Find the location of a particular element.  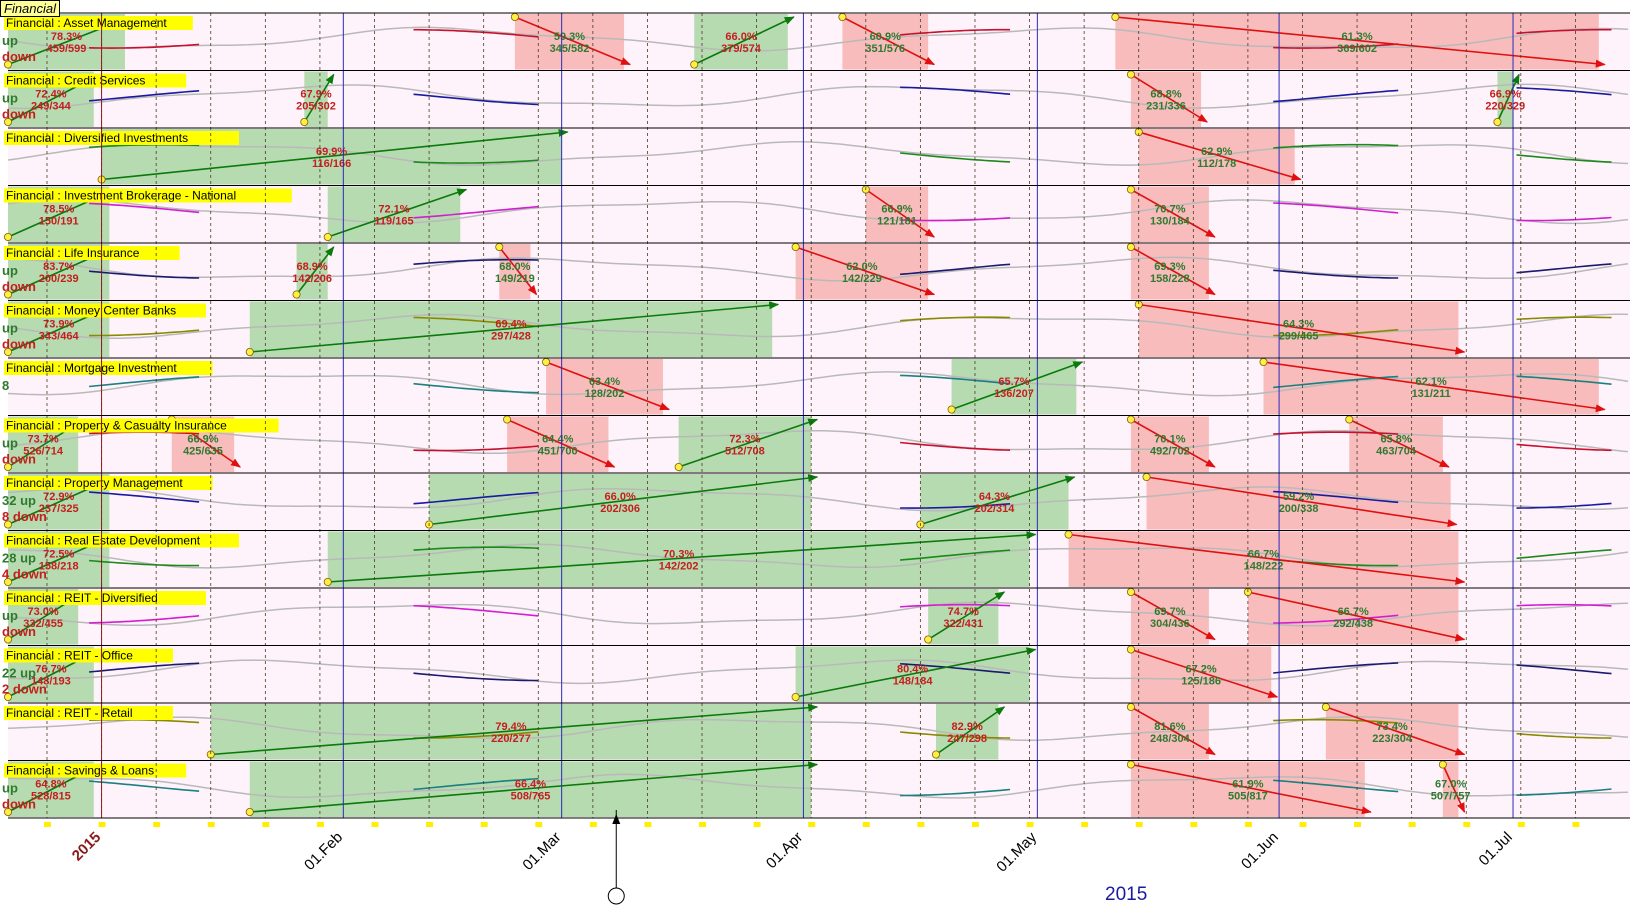

band-legend-14-1: up is located at coordinates (10, 788).